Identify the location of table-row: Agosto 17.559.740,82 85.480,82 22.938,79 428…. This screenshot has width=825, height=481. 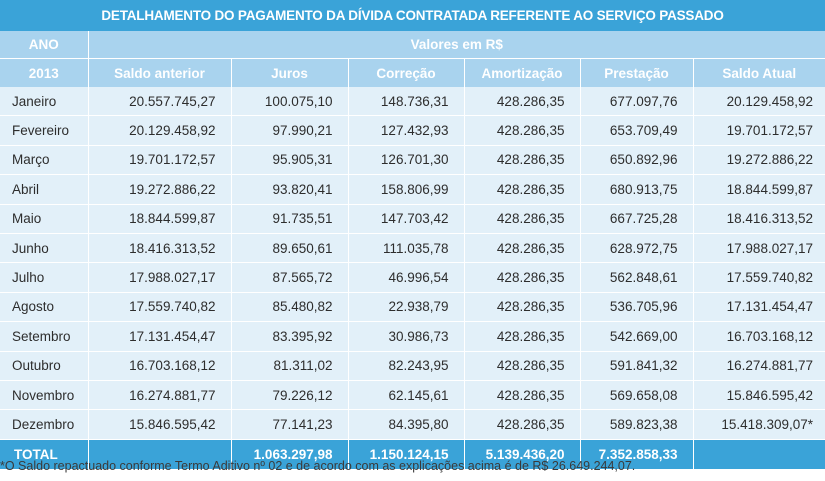
(412, 307).